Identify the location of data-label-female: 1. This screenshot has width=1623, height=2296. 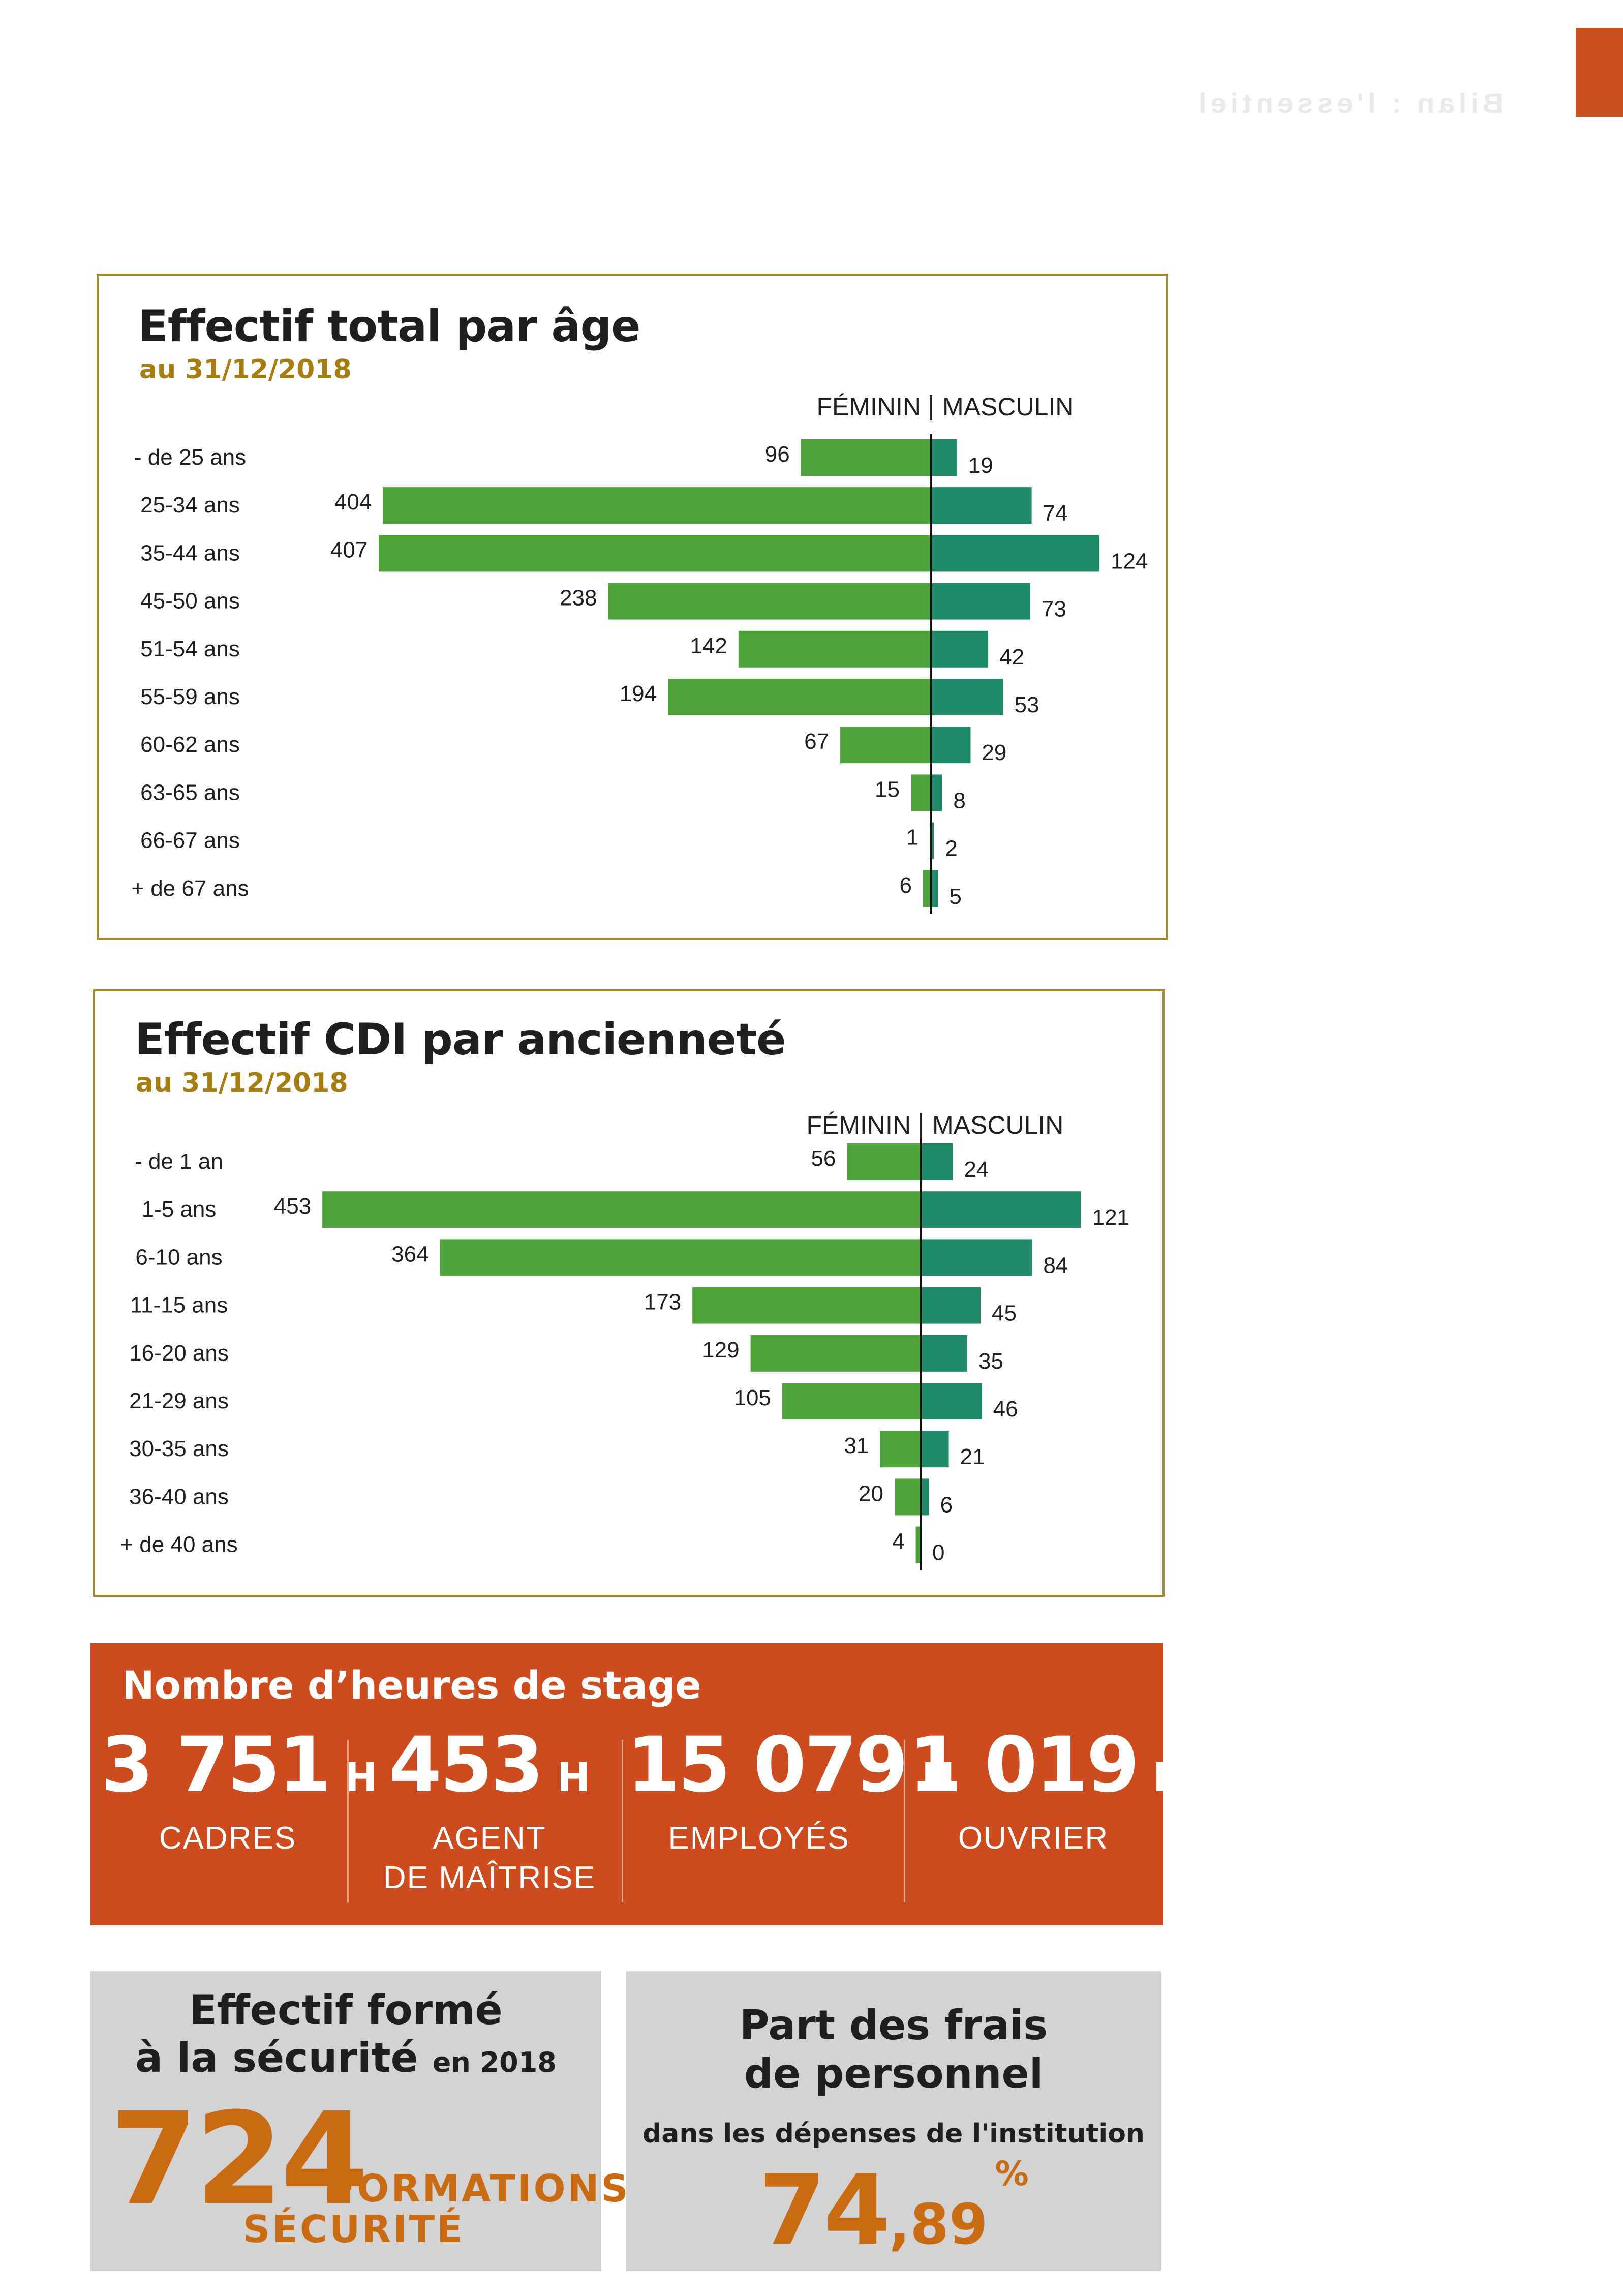
(912, 837).